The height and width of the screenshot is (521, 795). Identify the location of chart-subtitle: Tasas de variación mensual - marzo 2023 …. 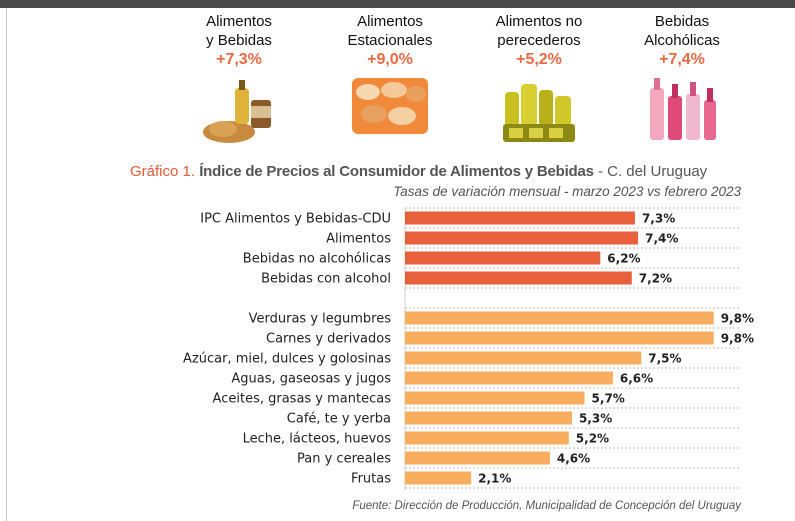
(567, 191).